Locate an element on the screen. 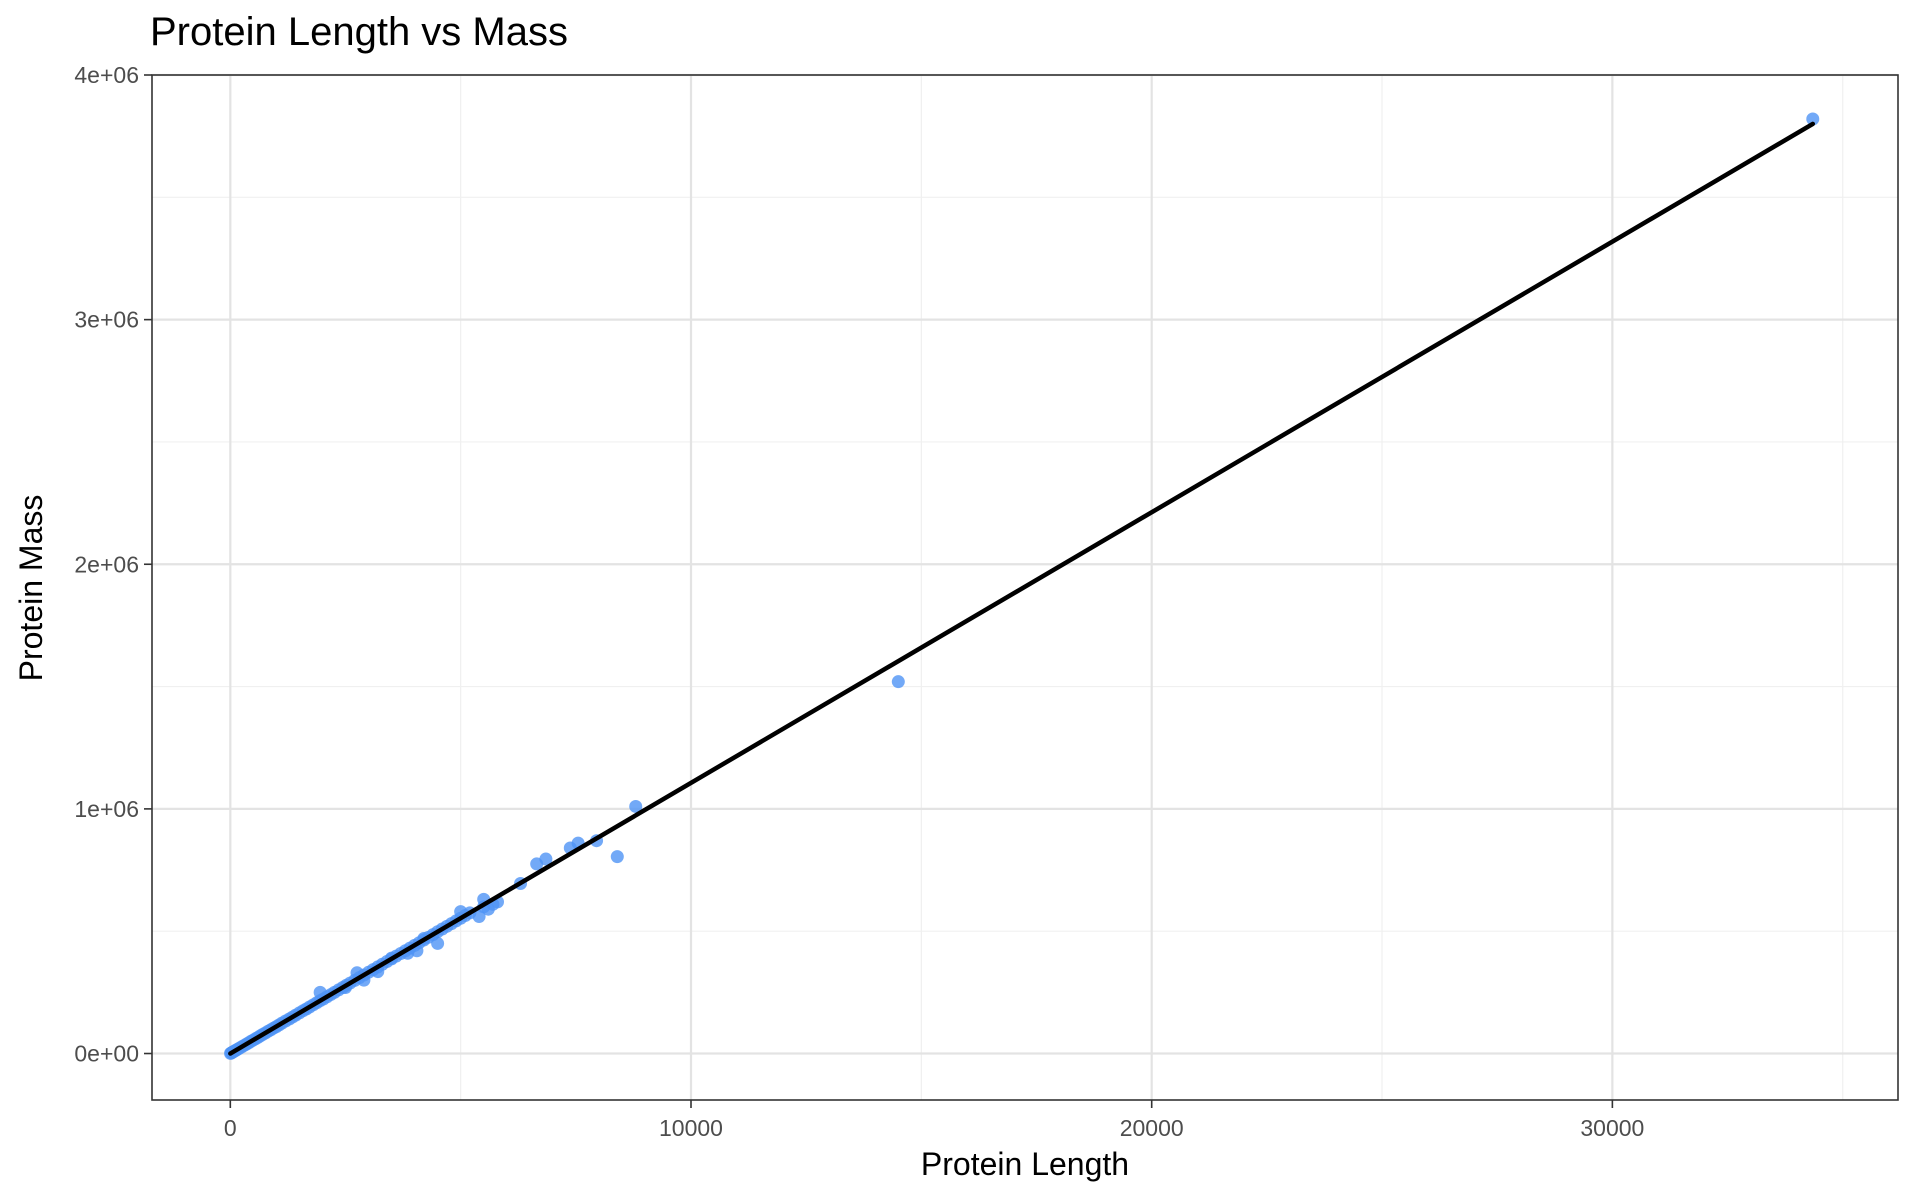  y-axis-title: Protein Mass is located at coordinates (31, 588).